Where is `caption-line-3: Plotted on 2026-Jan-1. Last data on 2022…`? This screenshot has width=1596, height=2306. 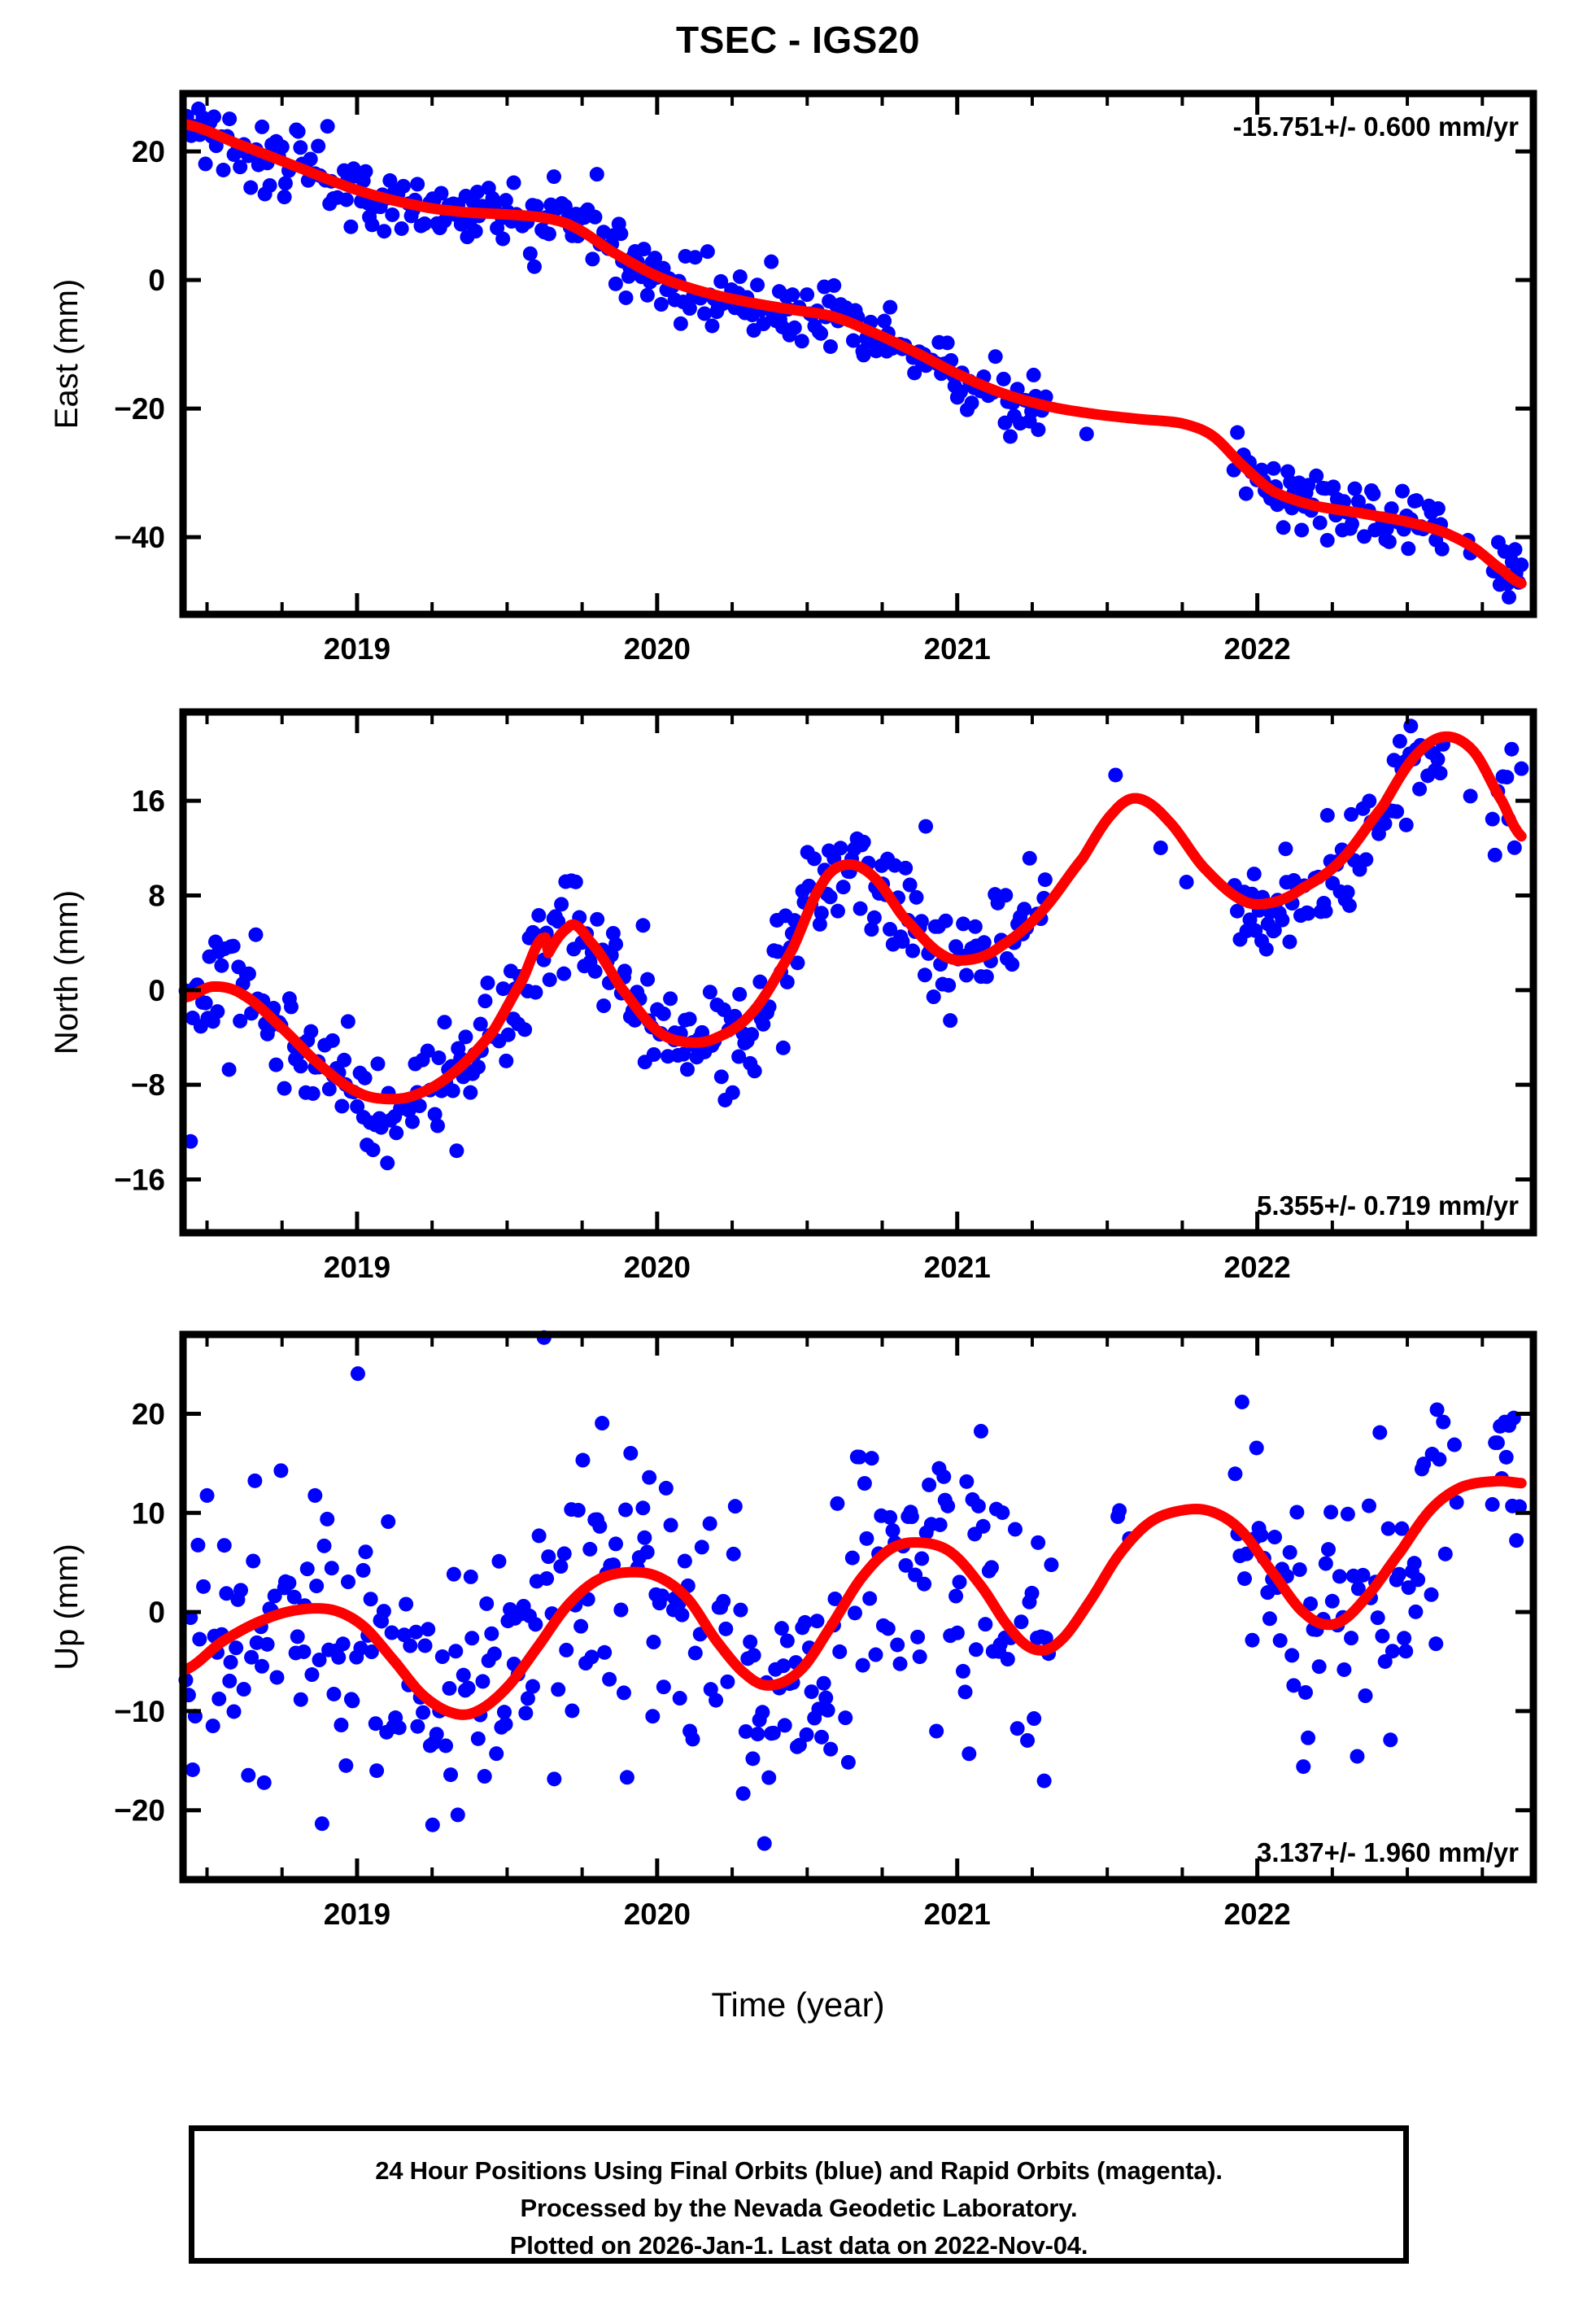
caption-line-3: Plotted on 2026-Jan-1. Last data on 2022… is located at coordinates (798, 2245).